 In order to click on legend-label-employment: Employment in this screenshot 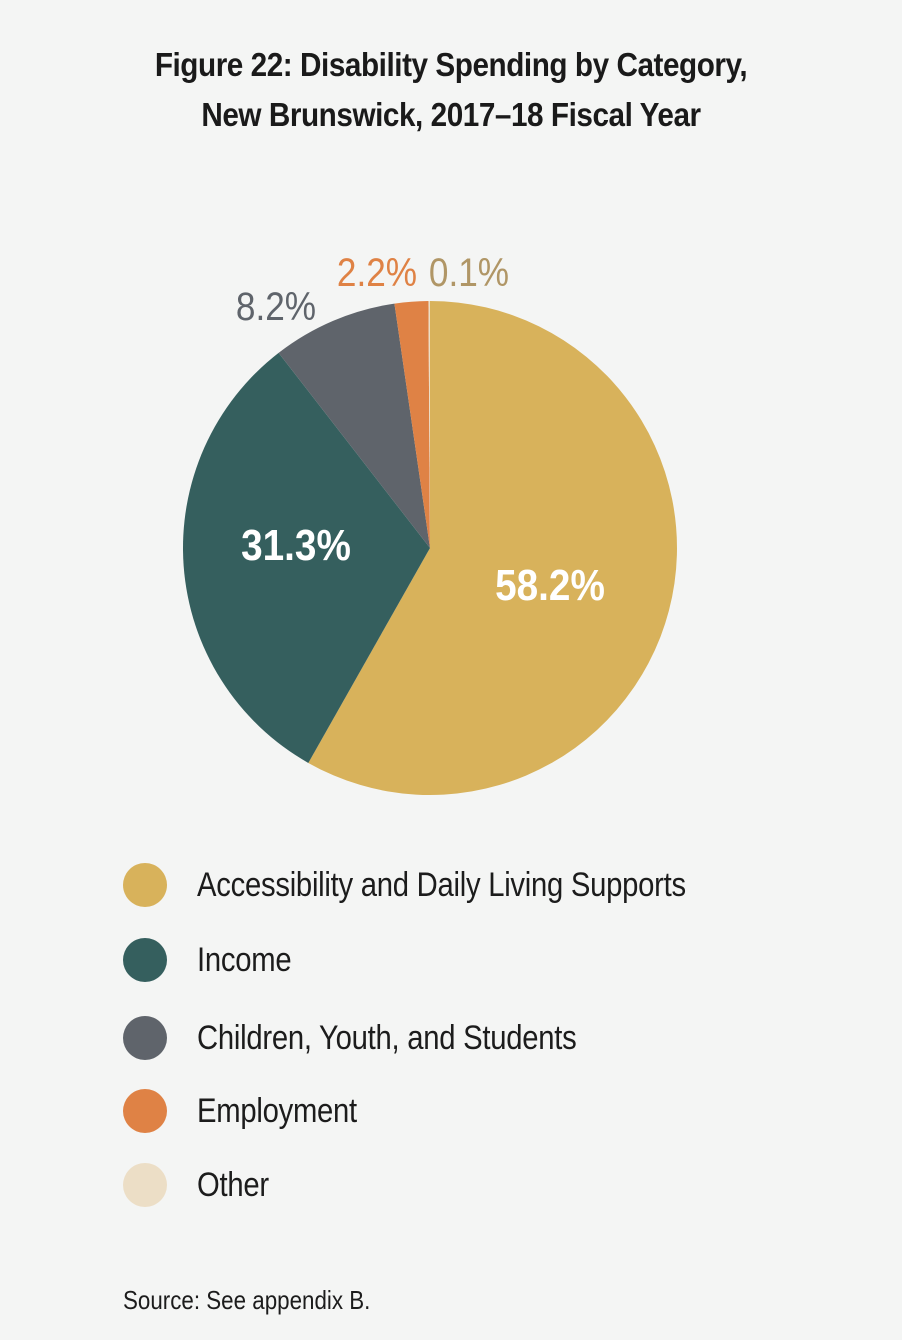, I will do `click(277, 1110)`.